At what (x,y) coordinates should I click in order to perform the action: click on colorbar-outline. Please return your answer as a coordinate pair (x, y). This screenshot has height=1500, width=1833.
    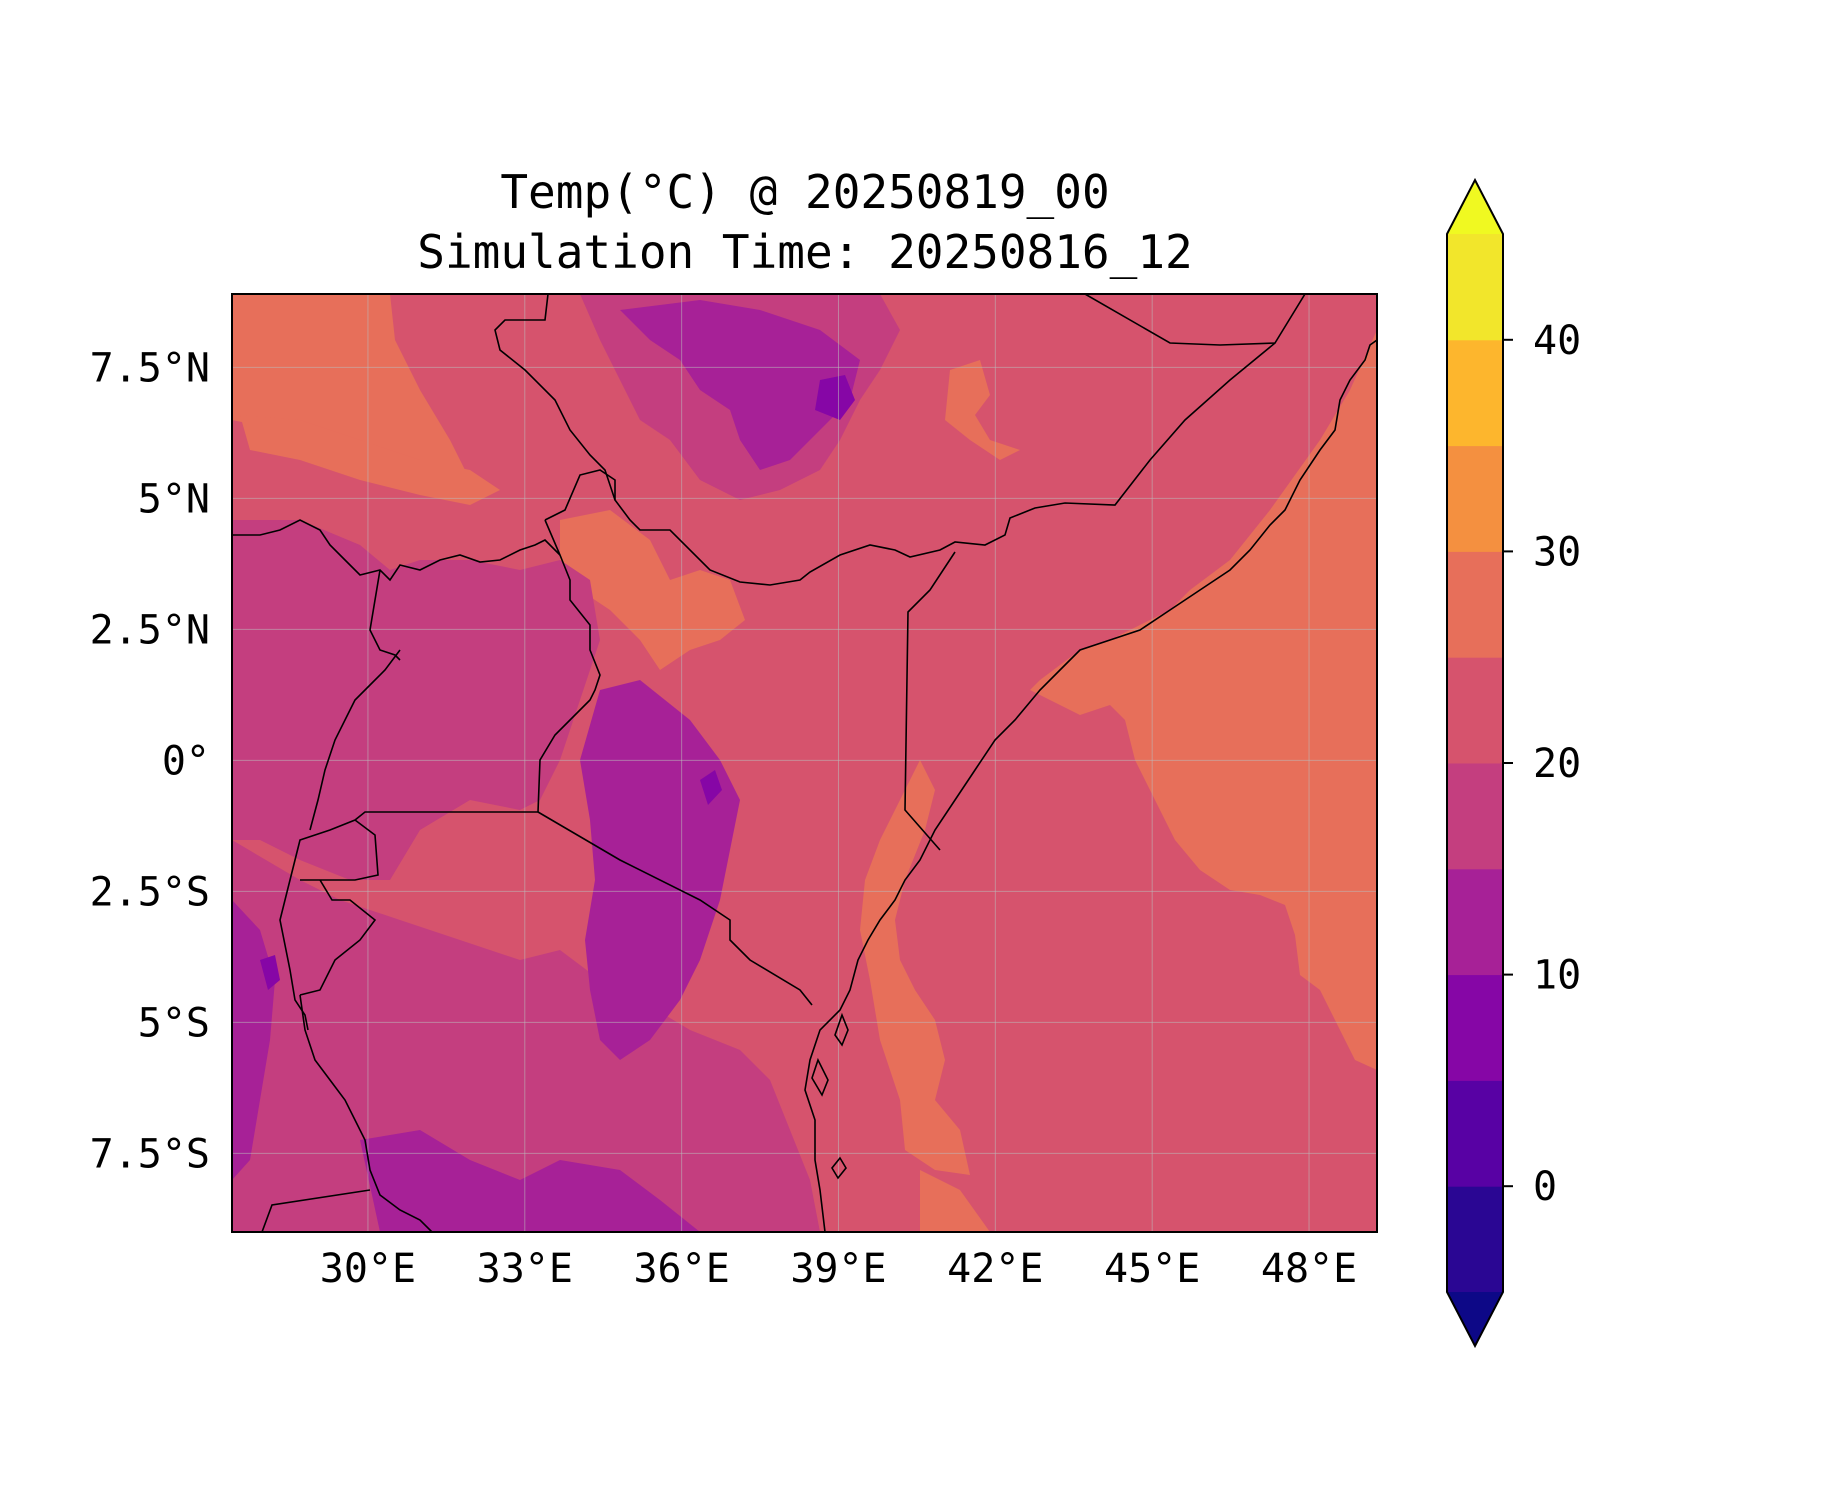
    Looking at the image, I should click on (1475, 763).